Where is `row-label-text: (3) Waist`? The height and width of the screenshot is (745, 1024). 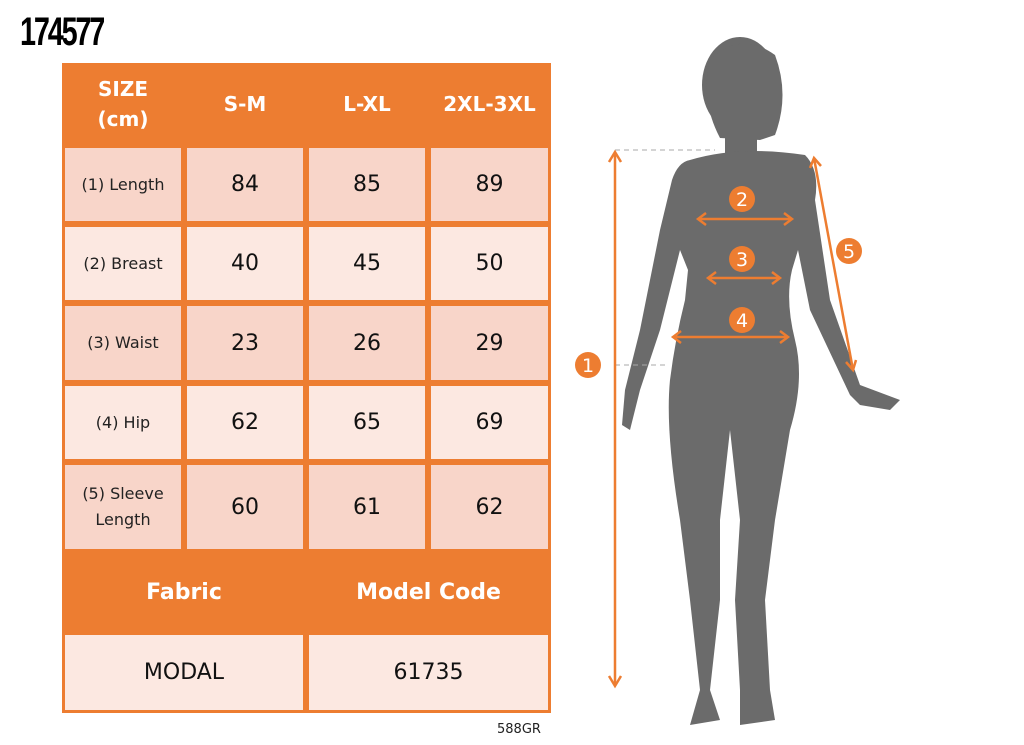 row-label-text: (3) Waist is located at coordinates (123, 342).